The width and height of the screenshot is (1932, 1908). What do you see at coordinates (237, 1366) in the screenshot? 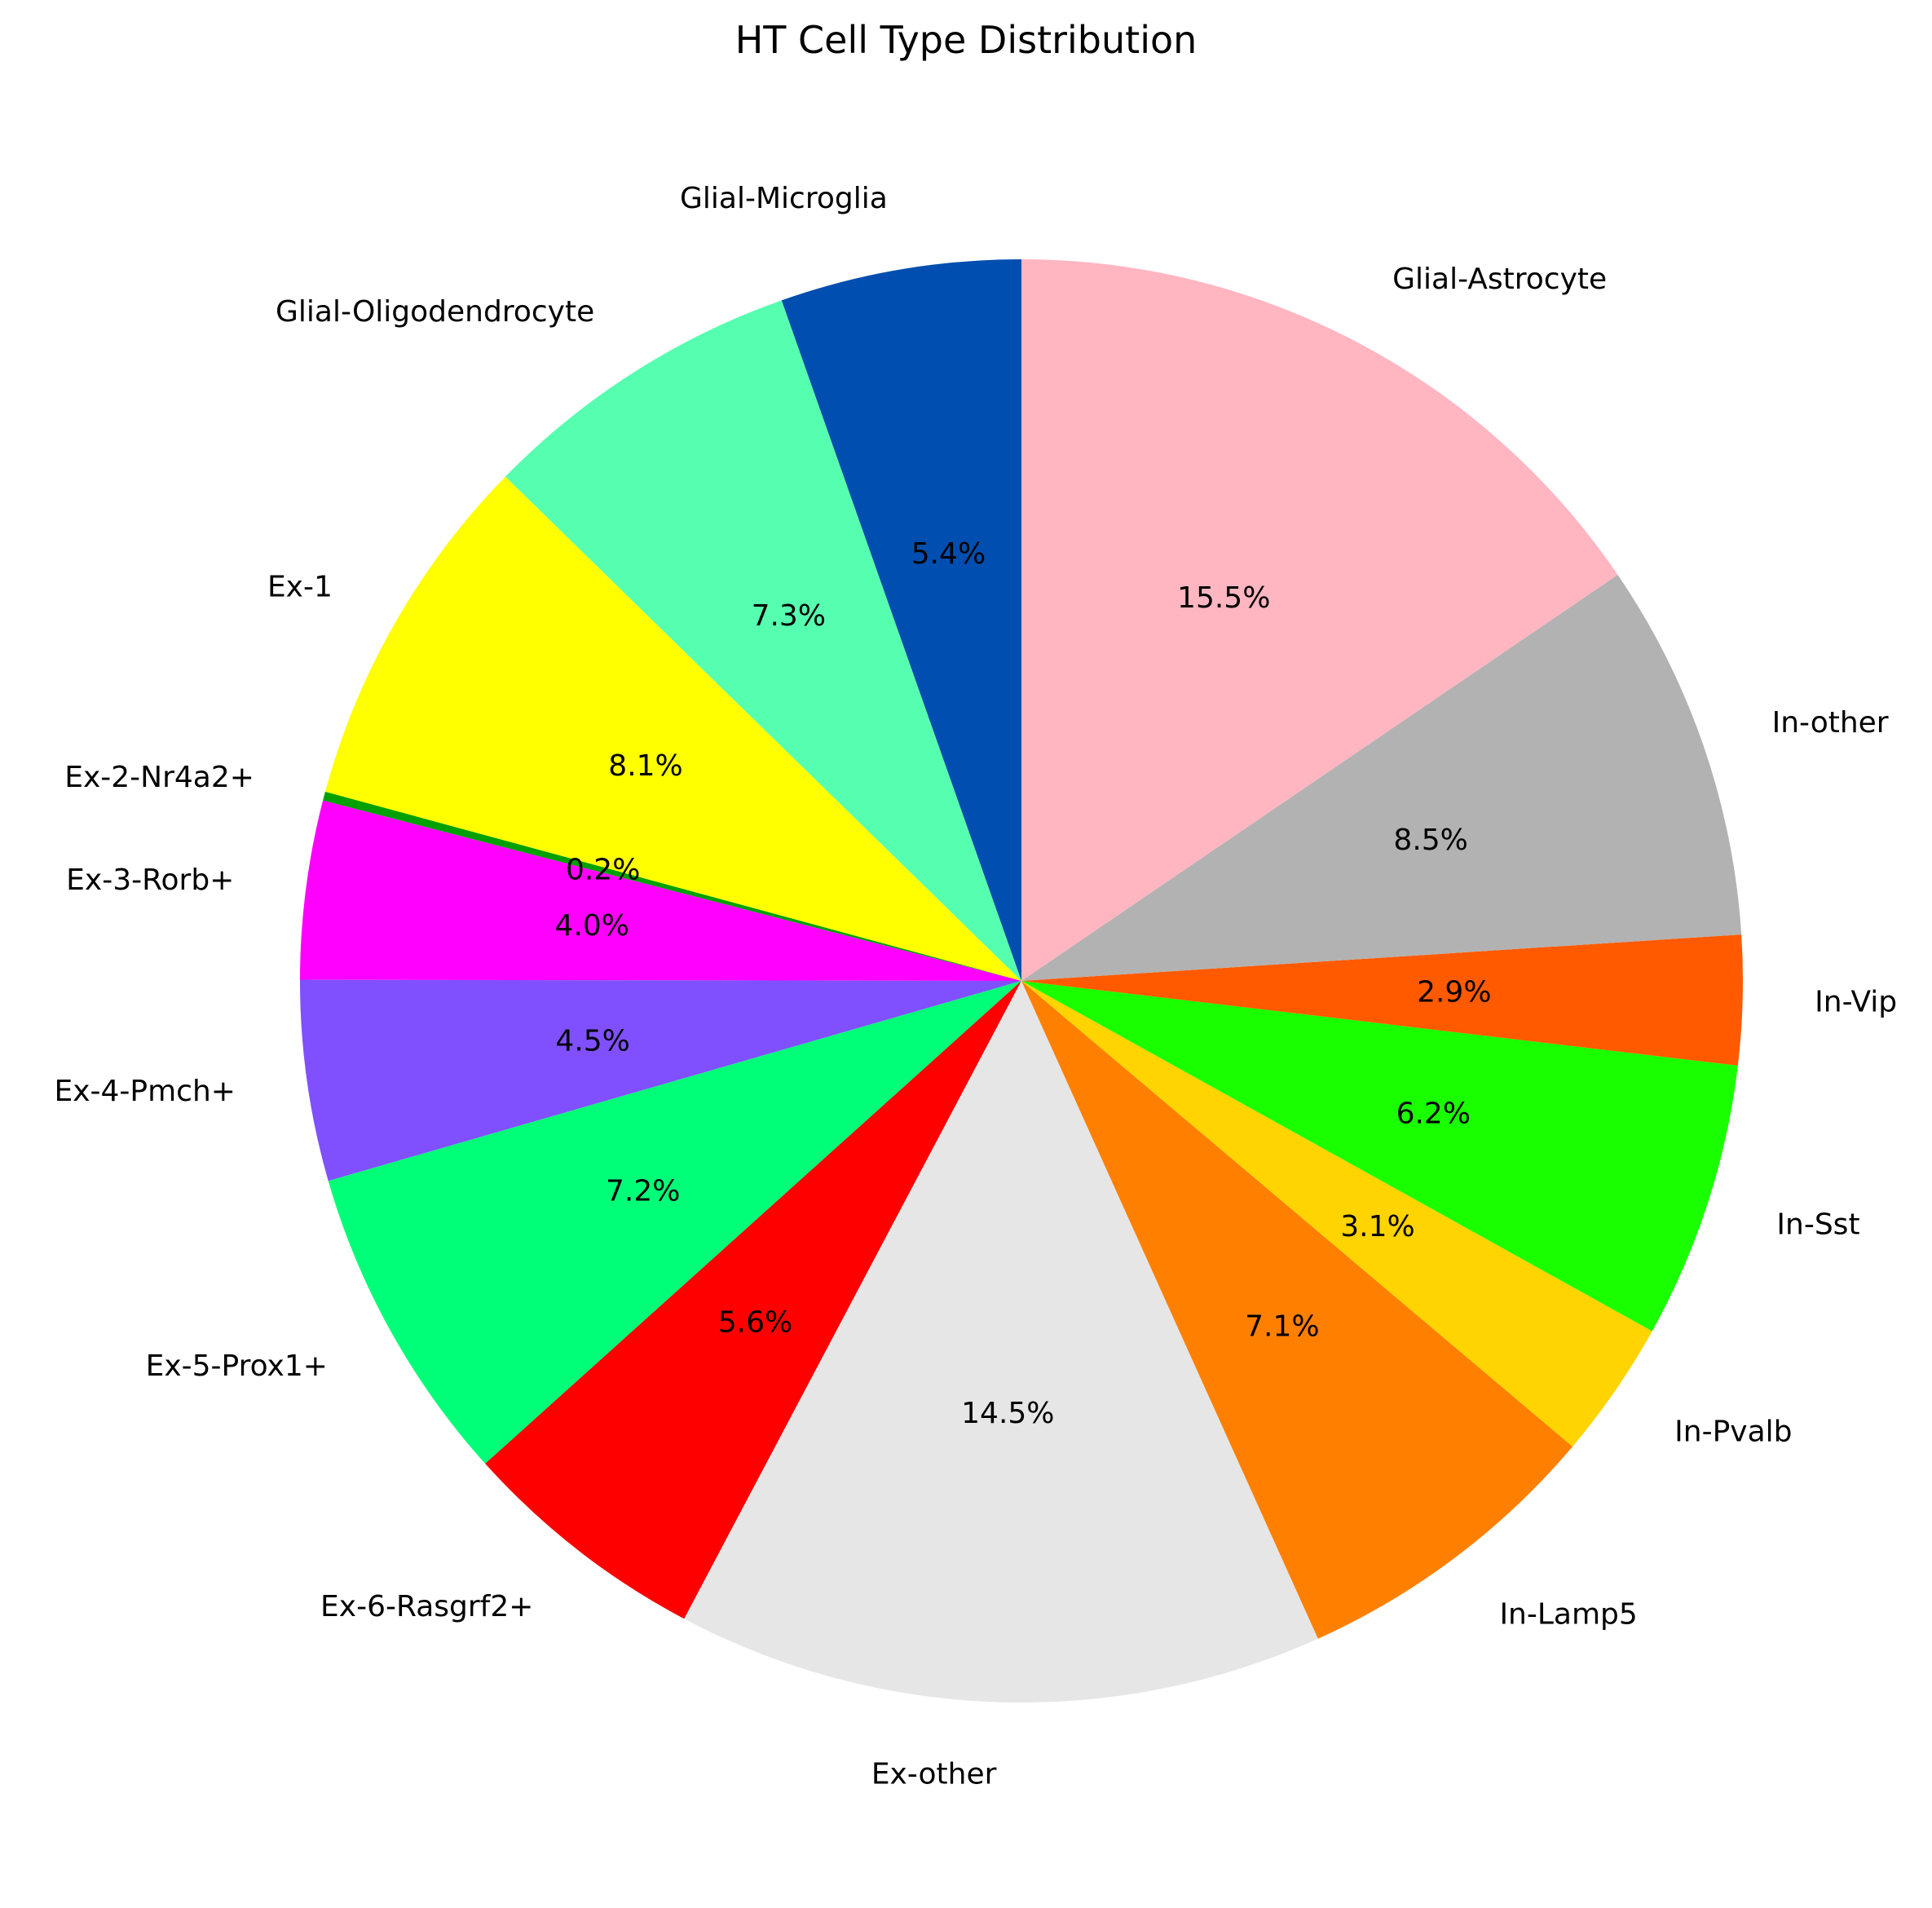
I see `slice-label-ex-5-prox1: Ex-5-Prox1+` at bounding box center [237, 1366].